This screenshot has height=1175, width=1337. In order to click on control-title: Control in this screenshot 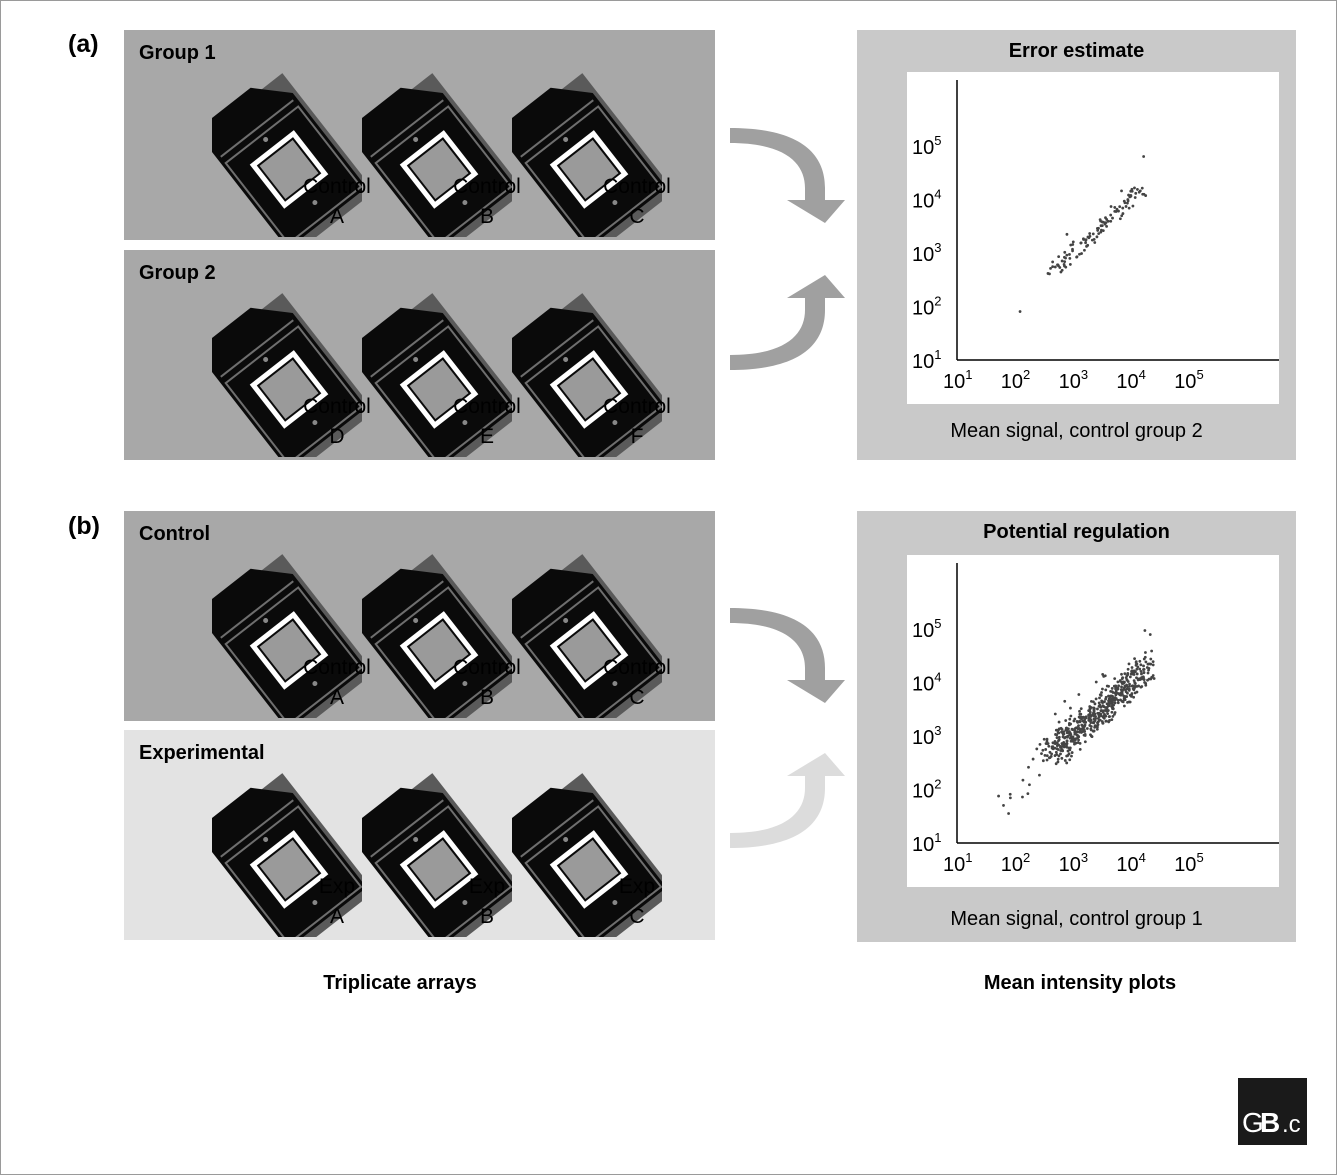, I will do `click(175, 534)`.